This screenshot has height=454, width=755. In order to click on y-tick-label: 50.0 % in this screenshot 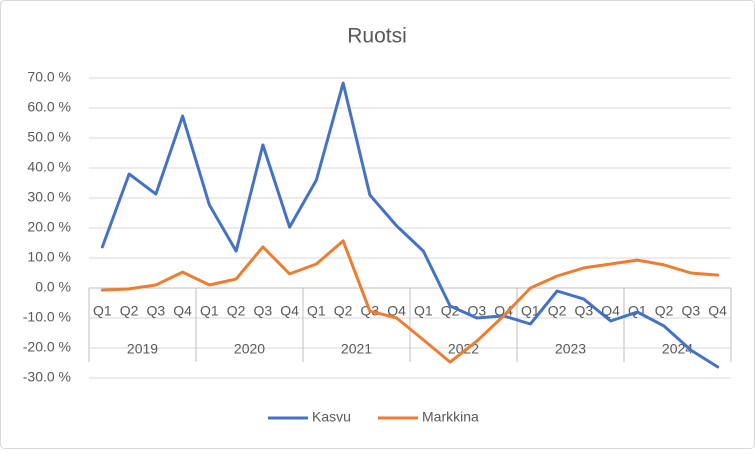, I will do `click(49, 137)`.